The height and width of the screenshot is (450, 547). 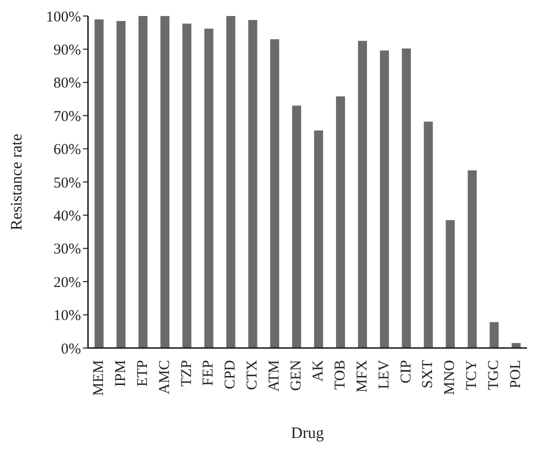 What do you see at coordinates (296, 375) in the screenshot?
I see `x-tick-label: GEN` at bounding box center [296, 375].